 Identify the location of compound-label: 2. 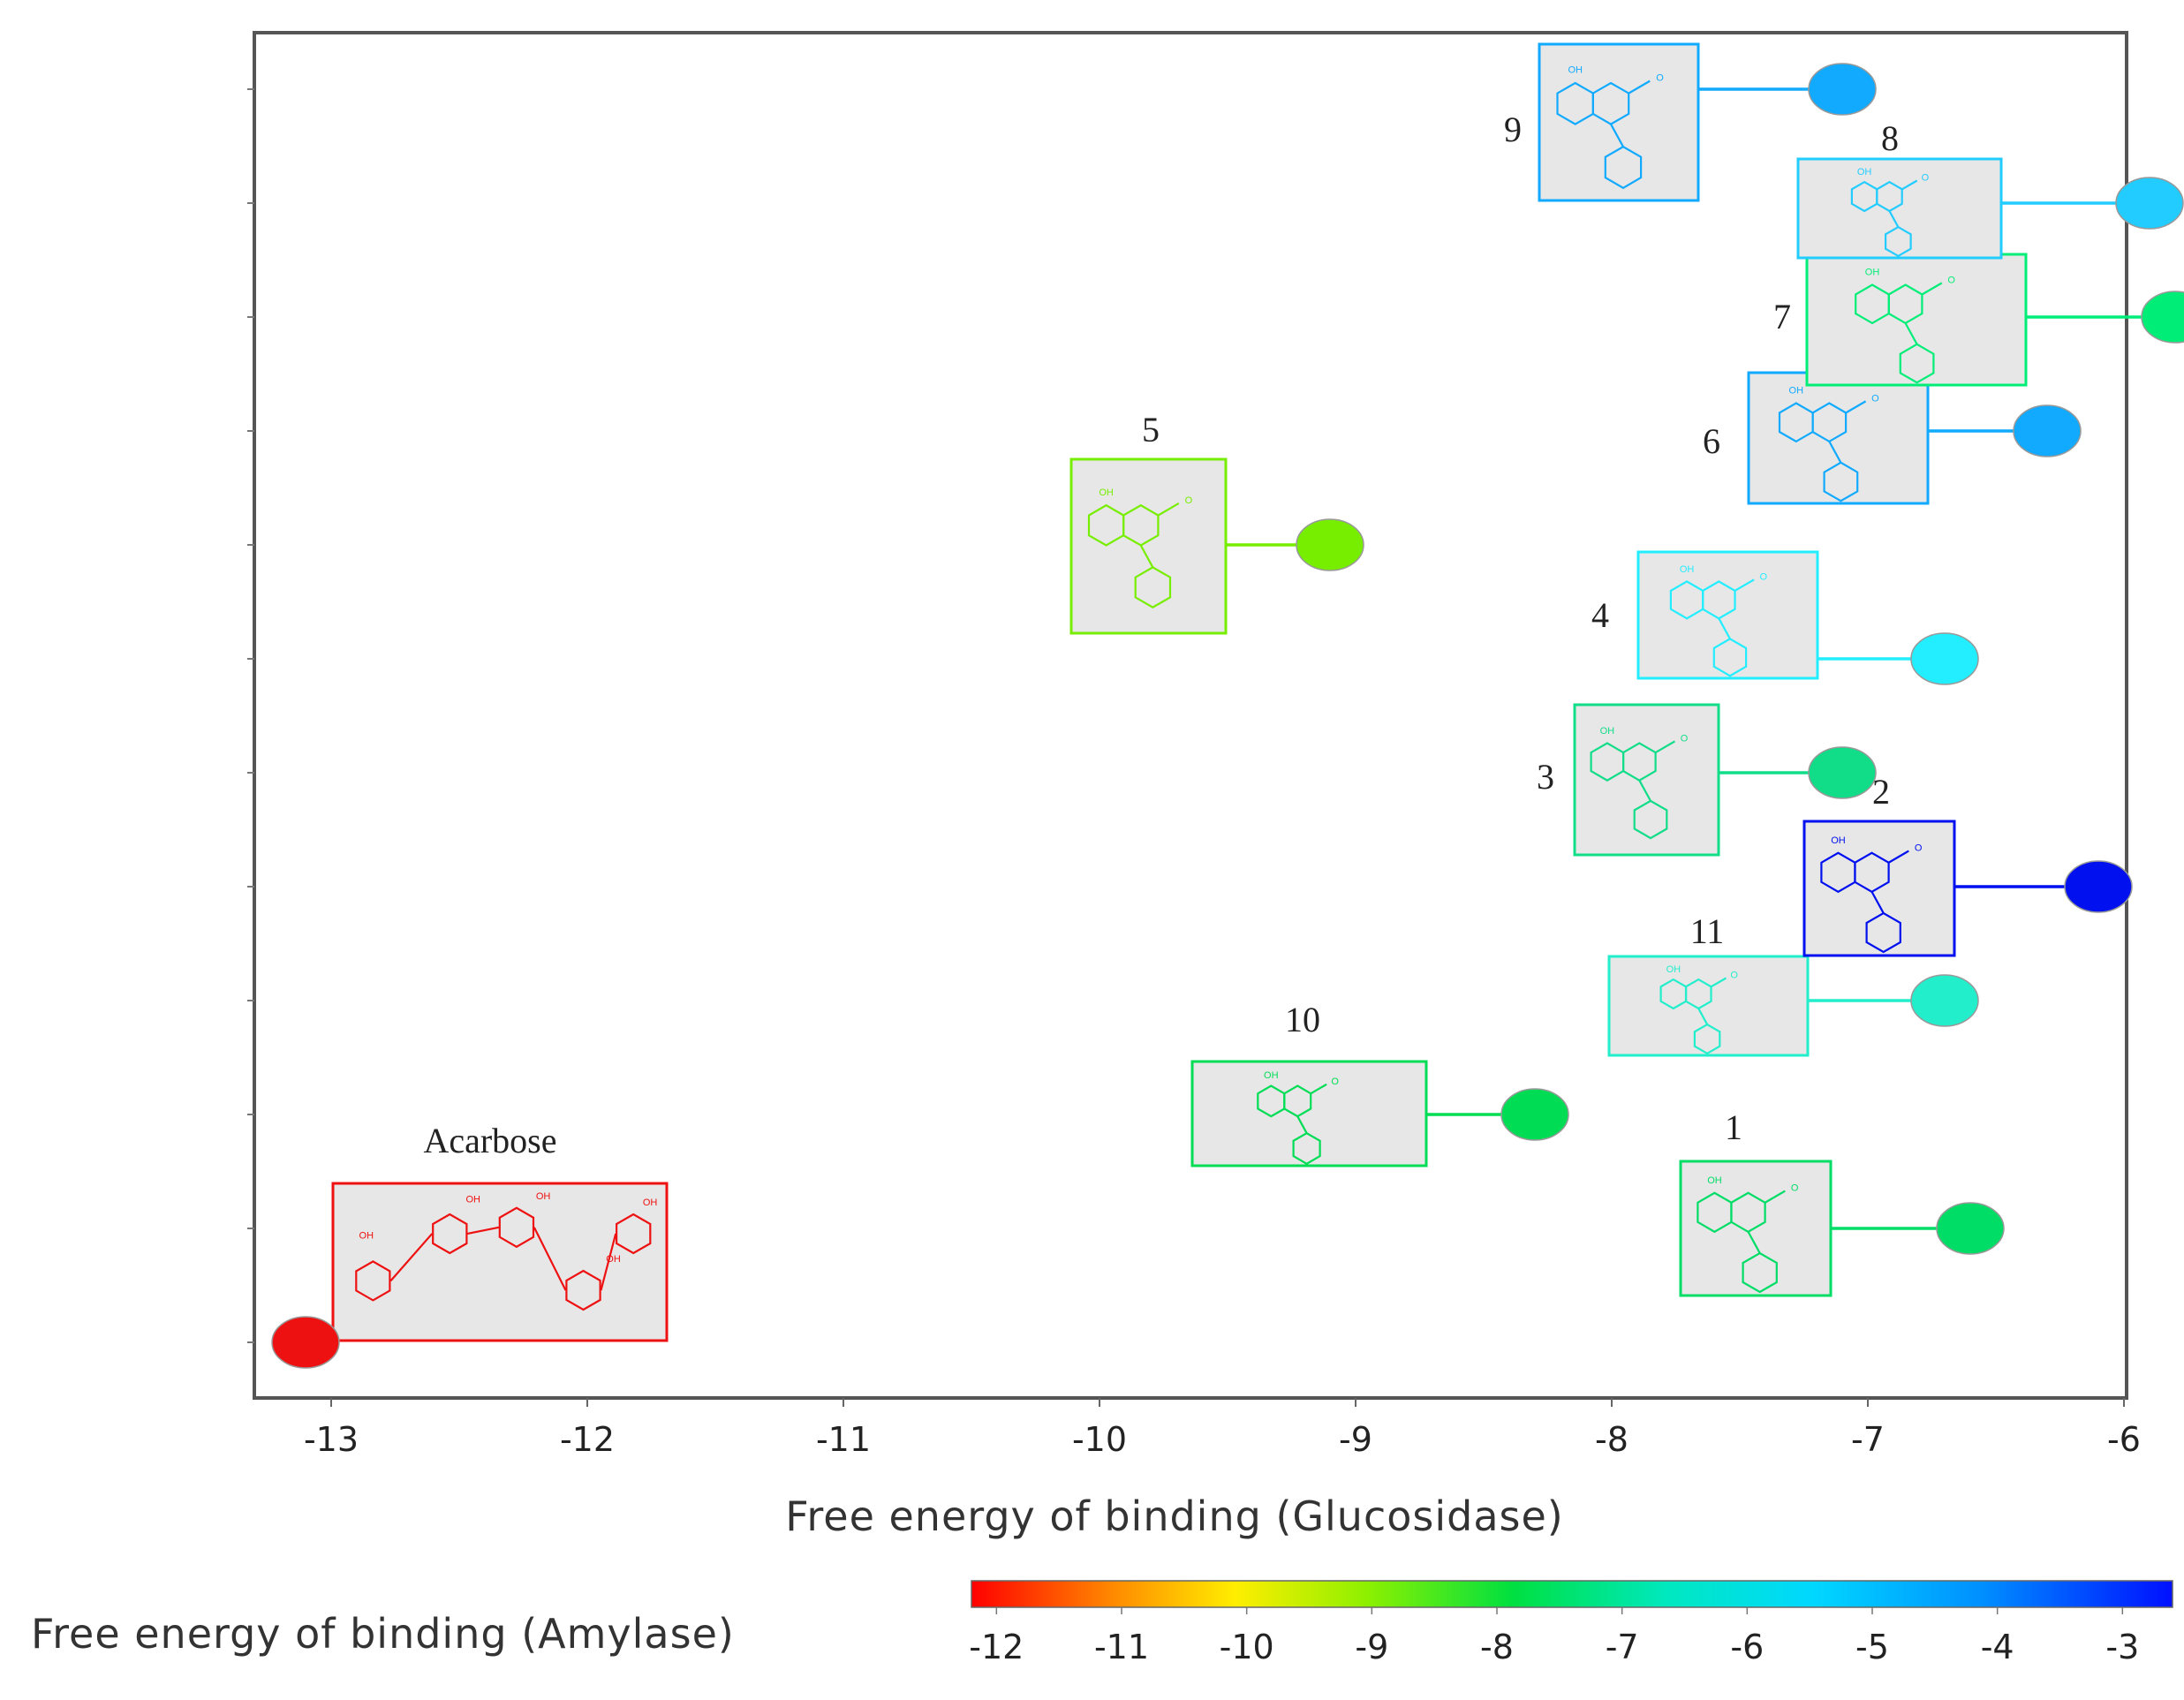
(1881, 792).